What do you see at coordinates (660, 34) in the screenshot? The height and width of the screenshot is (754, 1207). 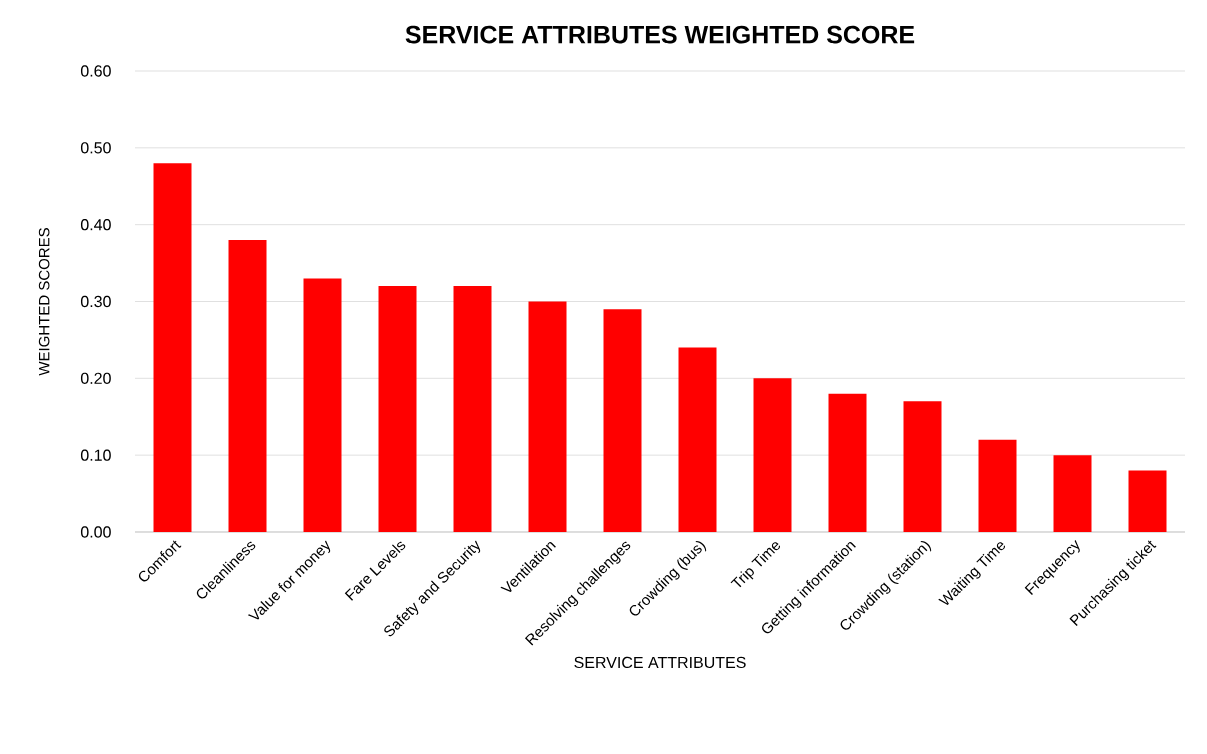 I see `chart-title: SERVICE ATTRIBUTES WEIGHTED SCORE` at bounding box center [660, 34].